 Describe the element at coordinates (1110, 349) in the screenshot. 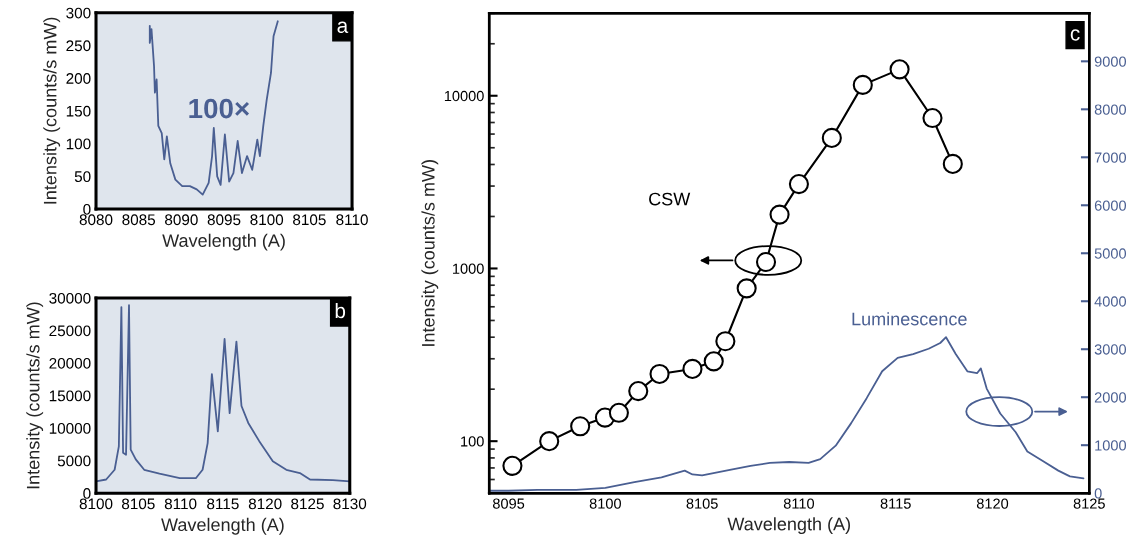

I see `y2-tick-label: 3000` at that location.